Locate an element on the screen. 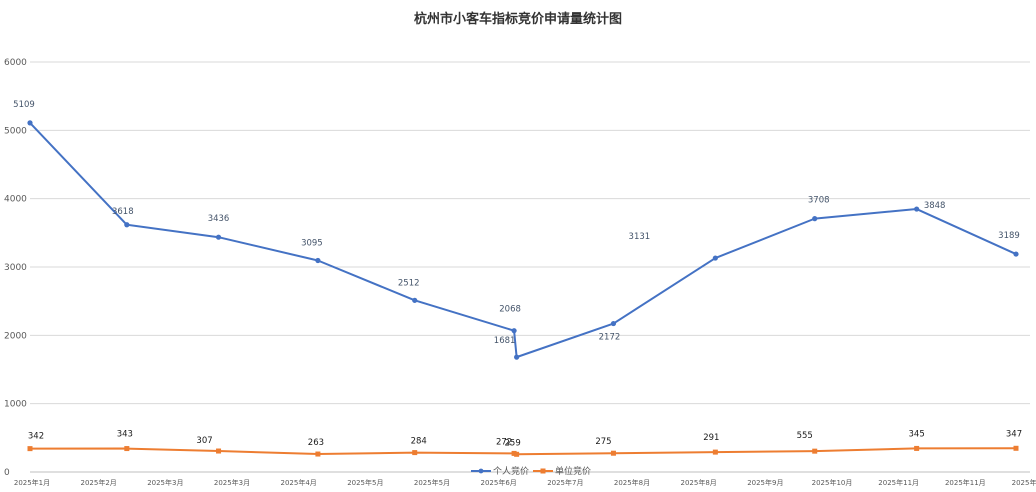 Image resolution: width=1036 pixels, height=492 pixels. data-label: 1681 is located at coordinates (505, 341).